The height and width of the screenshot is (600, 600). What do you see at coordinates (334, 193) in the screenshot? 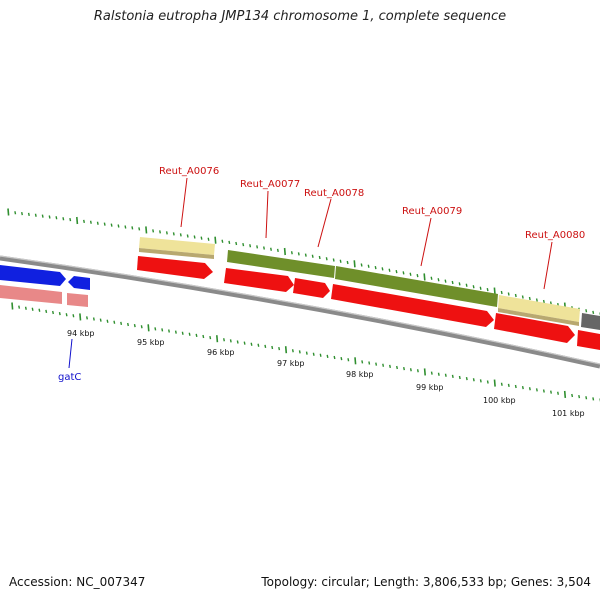
I see `gene-label-reut-a0078: Reut_A0078` at bounding box center [334, 193].